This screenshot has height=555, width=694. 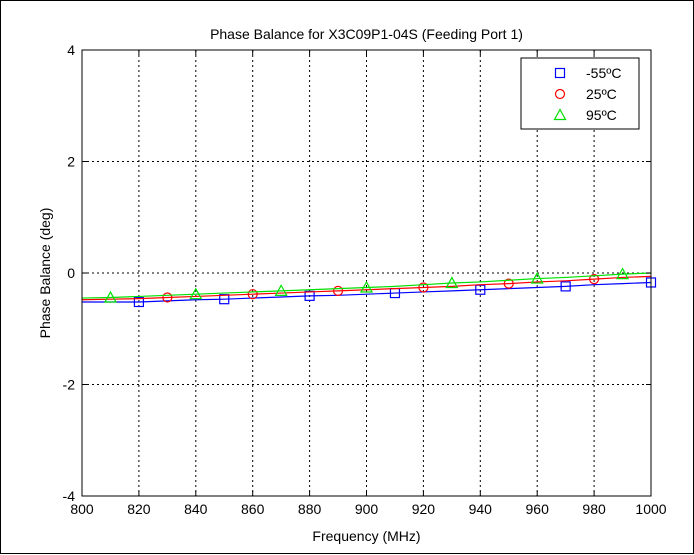 What do you see at coordinates (196, 509) in the screenshot?
I see `x-tick-label: 840` at bounding box center [196, 509].